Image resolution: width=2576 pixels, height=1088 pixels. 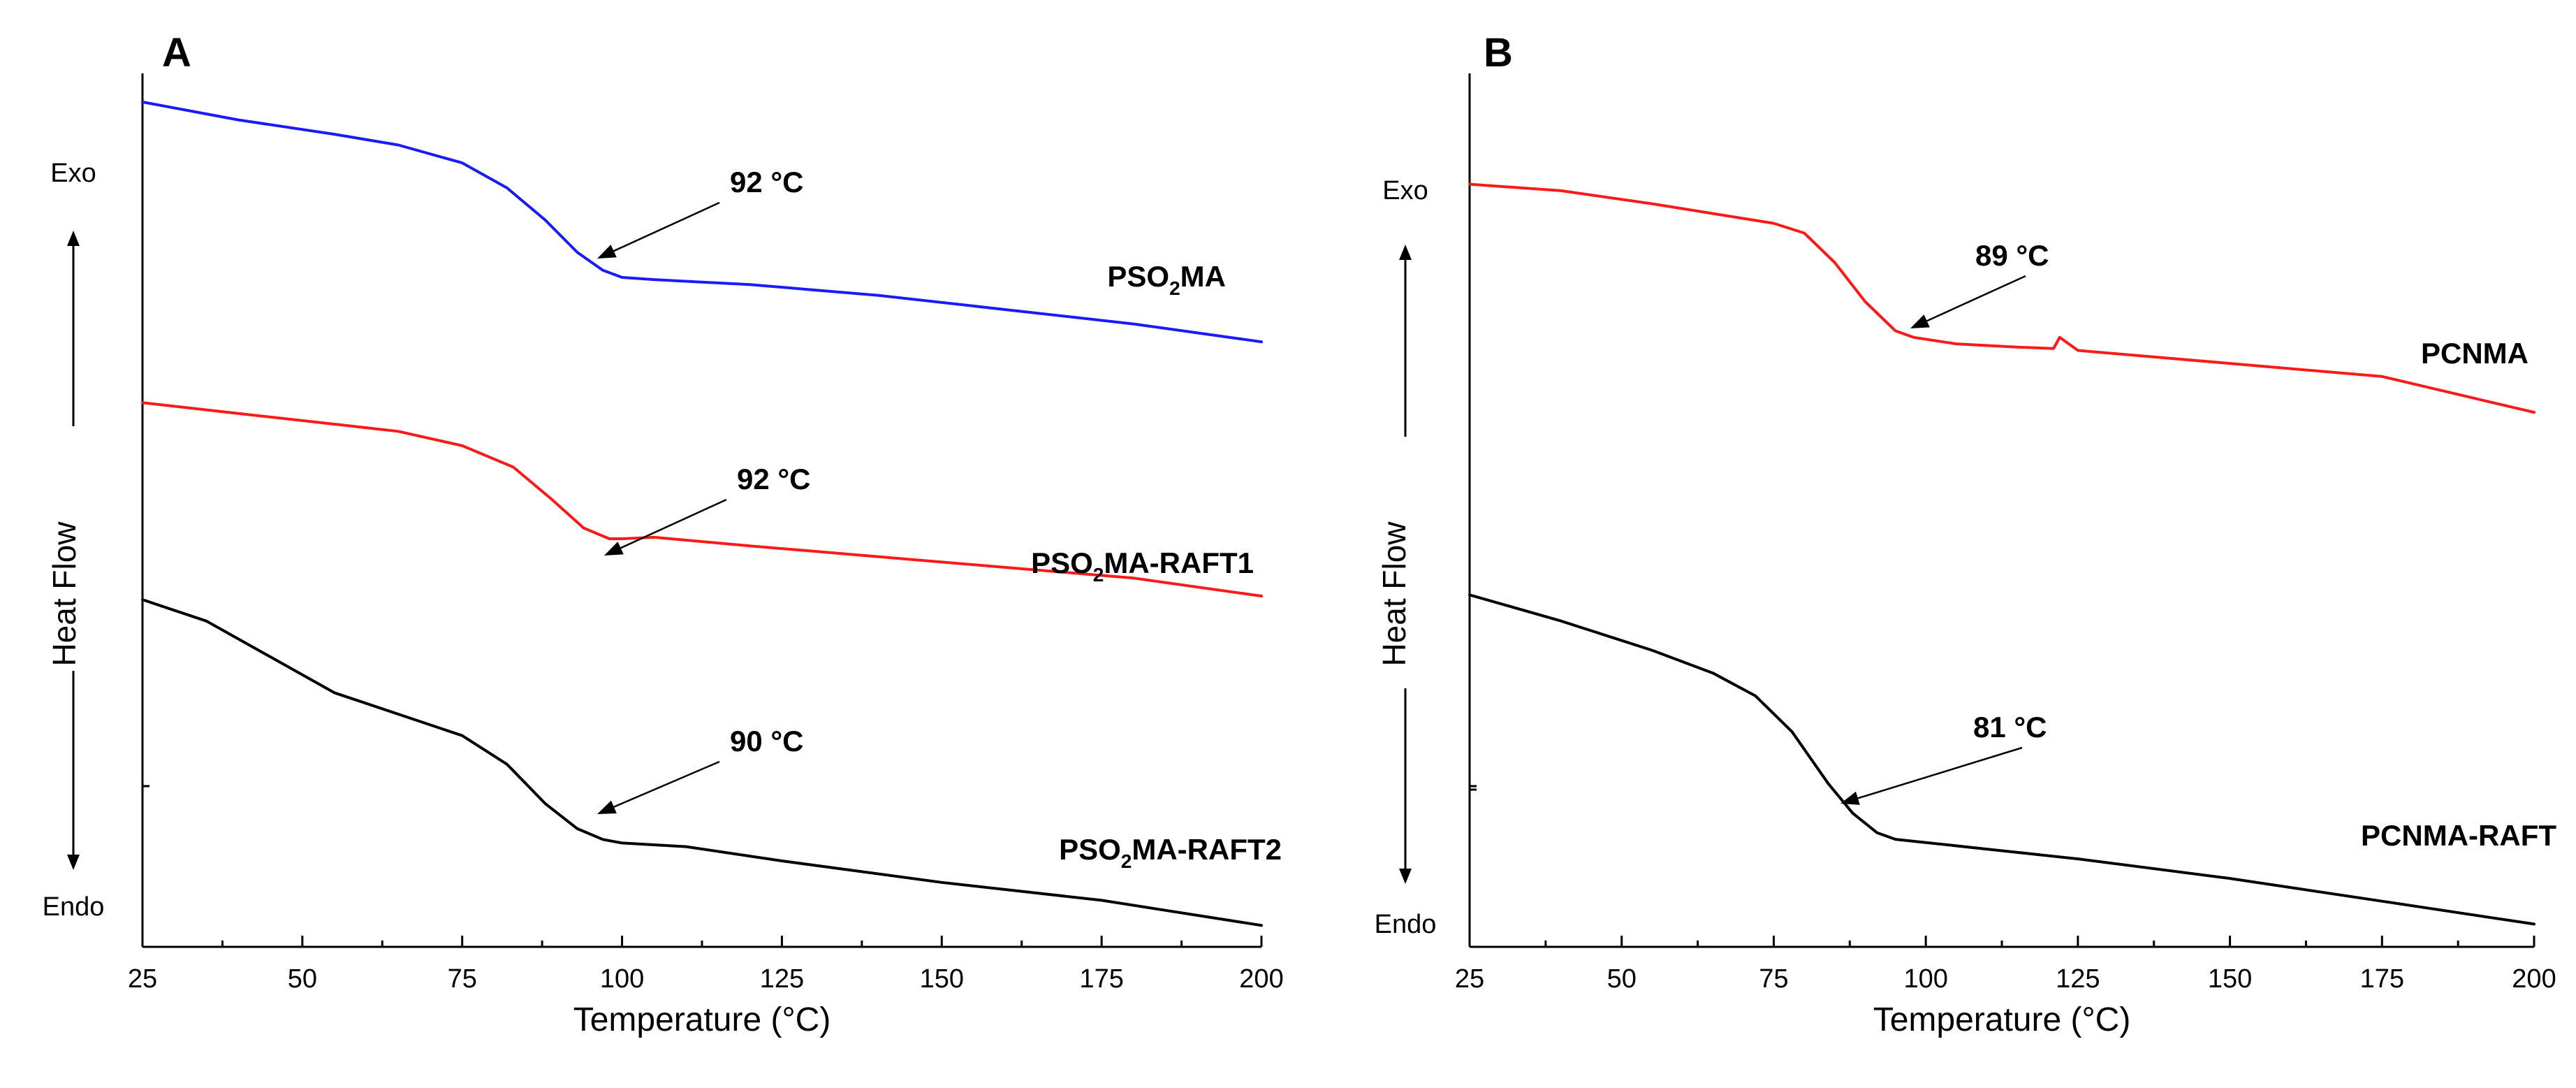 I want to click on tg-annotation: 89 °C, so click(x=2012, y=255).